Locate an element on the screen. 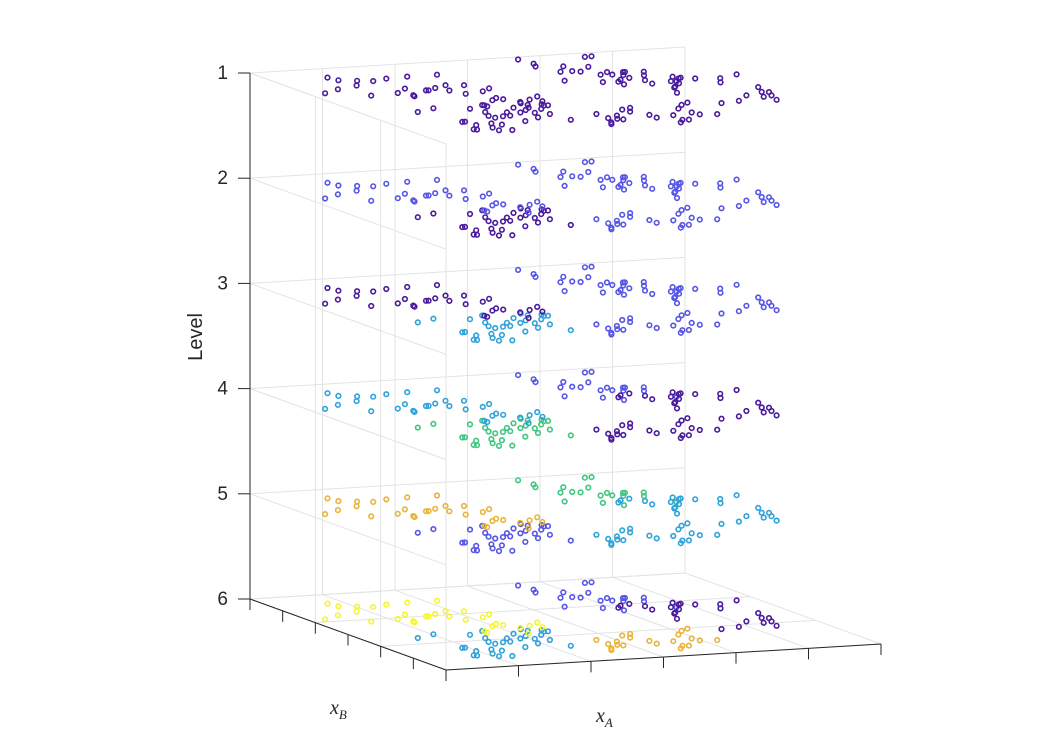 This screenshot has width=1062, height=741. y-axis-label-base: x is located at coordinates (334, 708).